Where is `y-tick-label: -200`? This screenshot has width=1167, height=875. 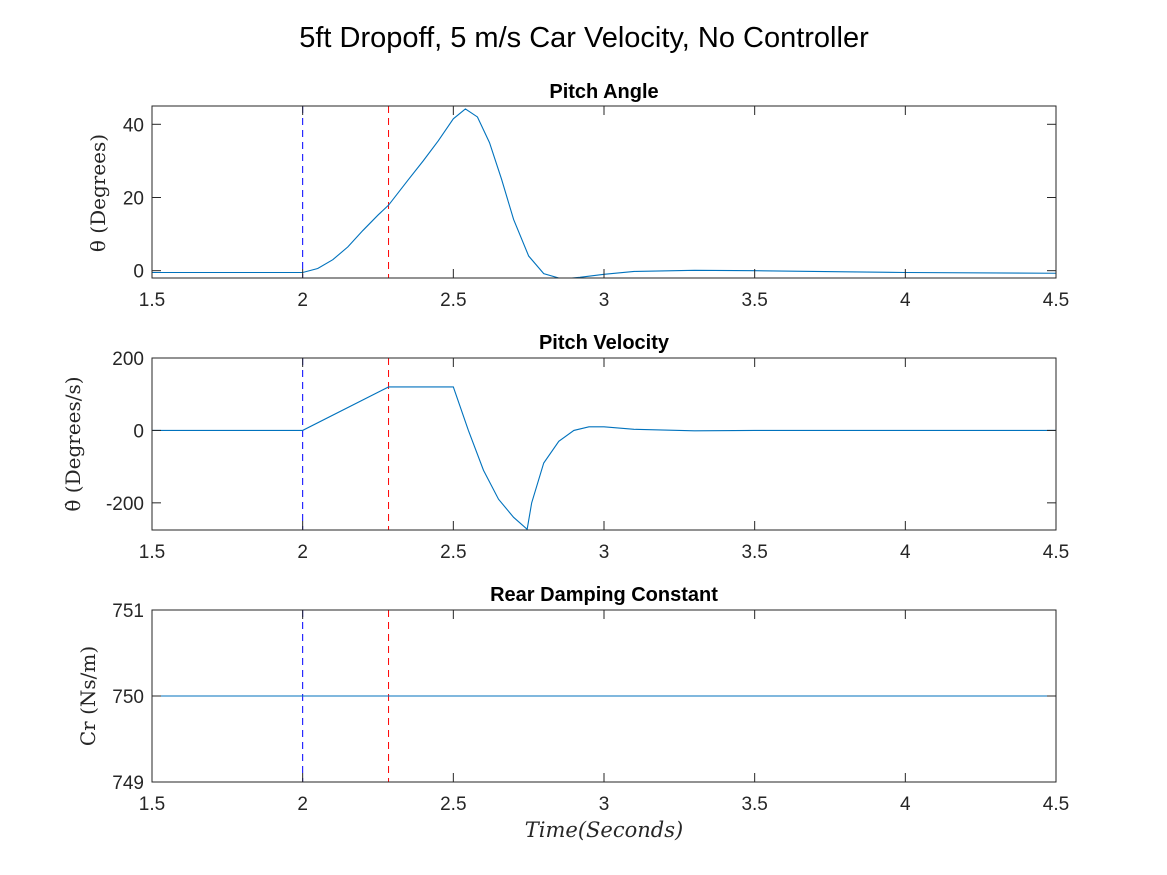 y-tick-label: -200 is located at coordinates (125, 504).